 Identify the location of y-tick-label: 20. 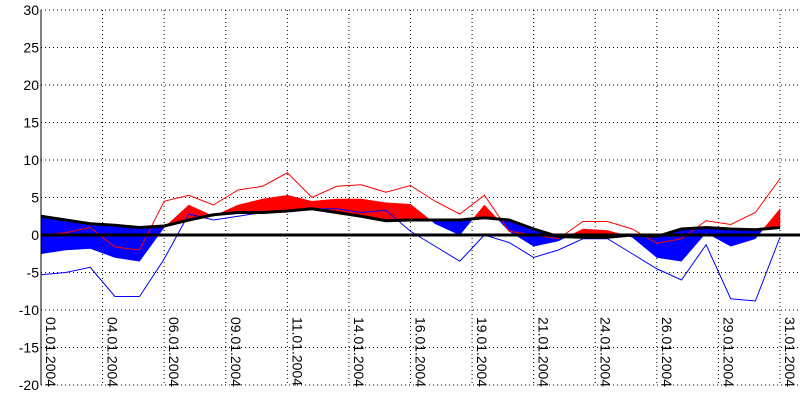
(31, 85).